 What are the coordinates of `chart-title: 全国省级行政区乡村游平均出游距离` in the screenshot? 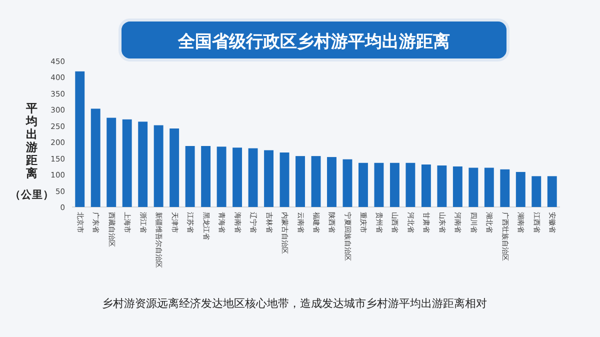 It's located at (313, 42).